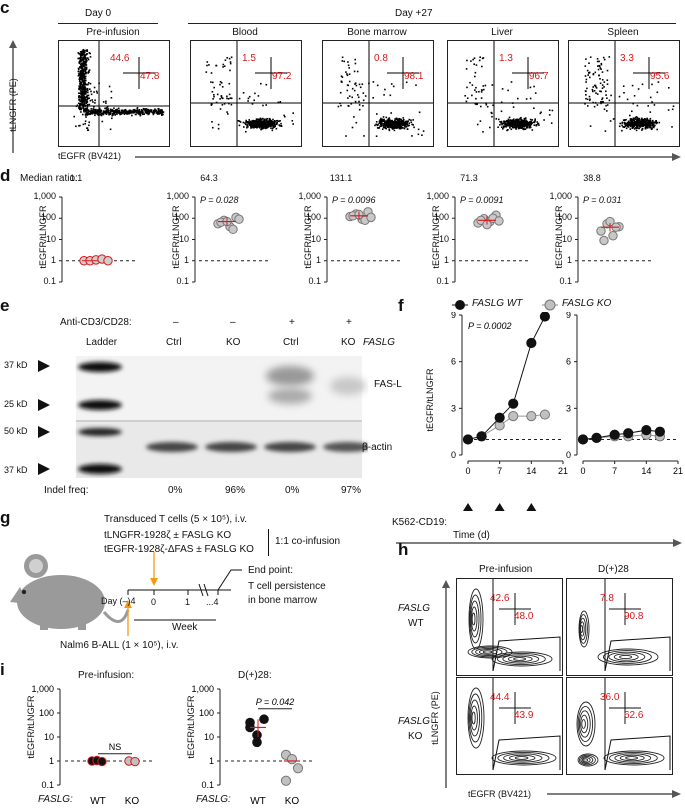 This screenshot has height=809, width=685. I want to click on g-tick-1: 1, so click(188, 602).